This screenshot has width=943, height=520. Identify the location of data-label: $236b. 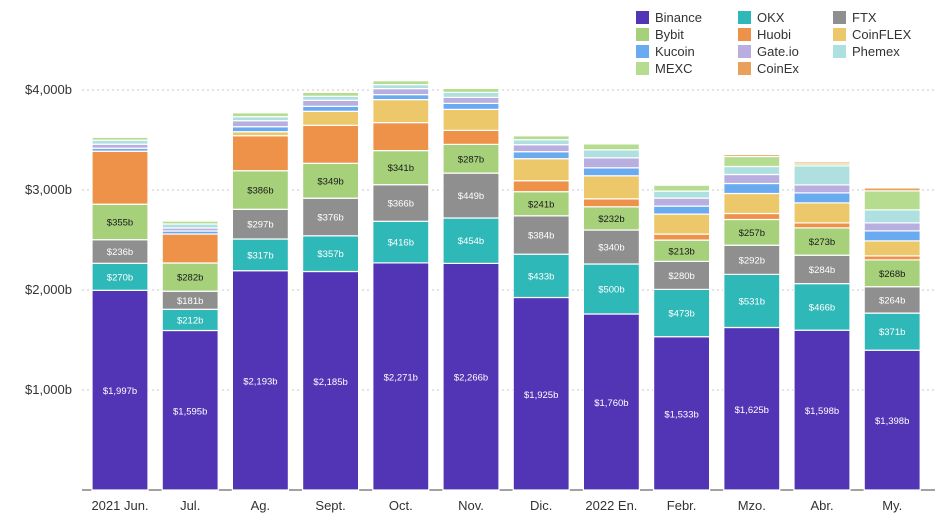
(120, 252).